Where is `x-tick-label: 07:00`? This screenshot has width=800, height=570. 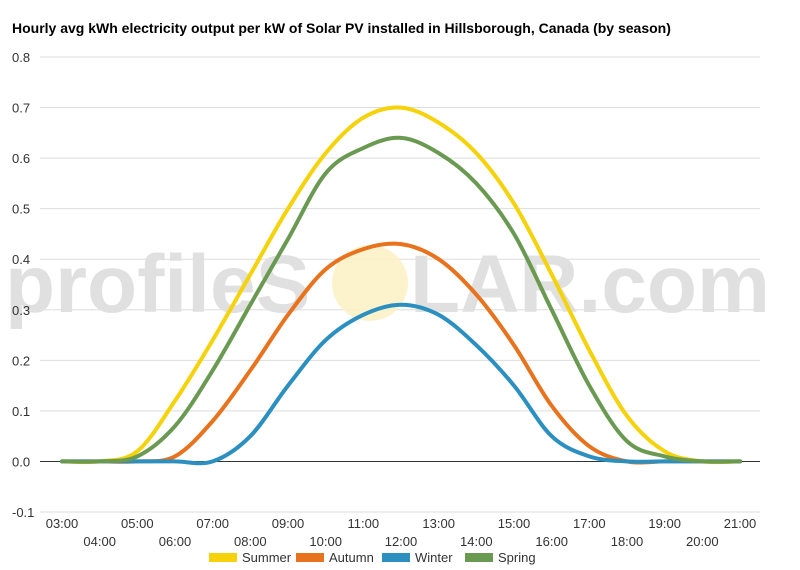
x-tick-label: 07:00 is located at coordinates (212, 523).